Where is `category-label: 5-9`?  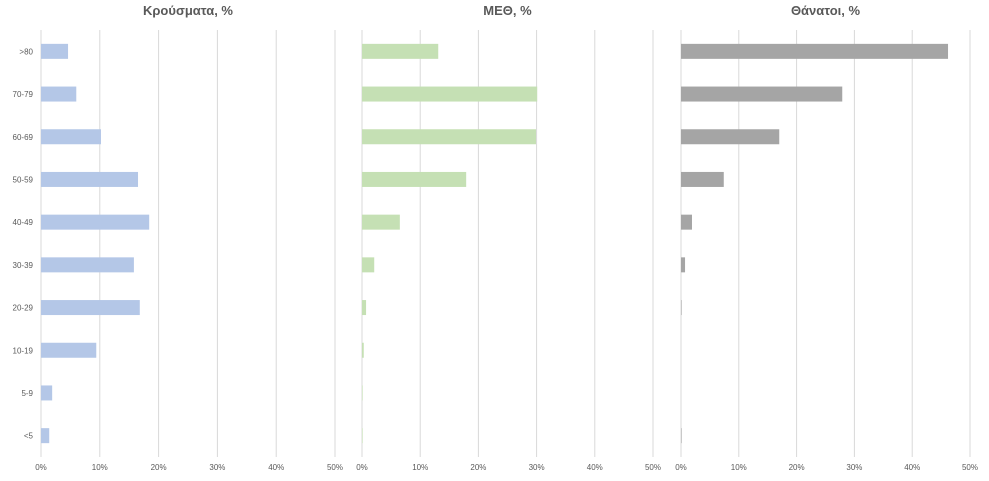 category-label: 5-9 is located at coordinates (27, 393).